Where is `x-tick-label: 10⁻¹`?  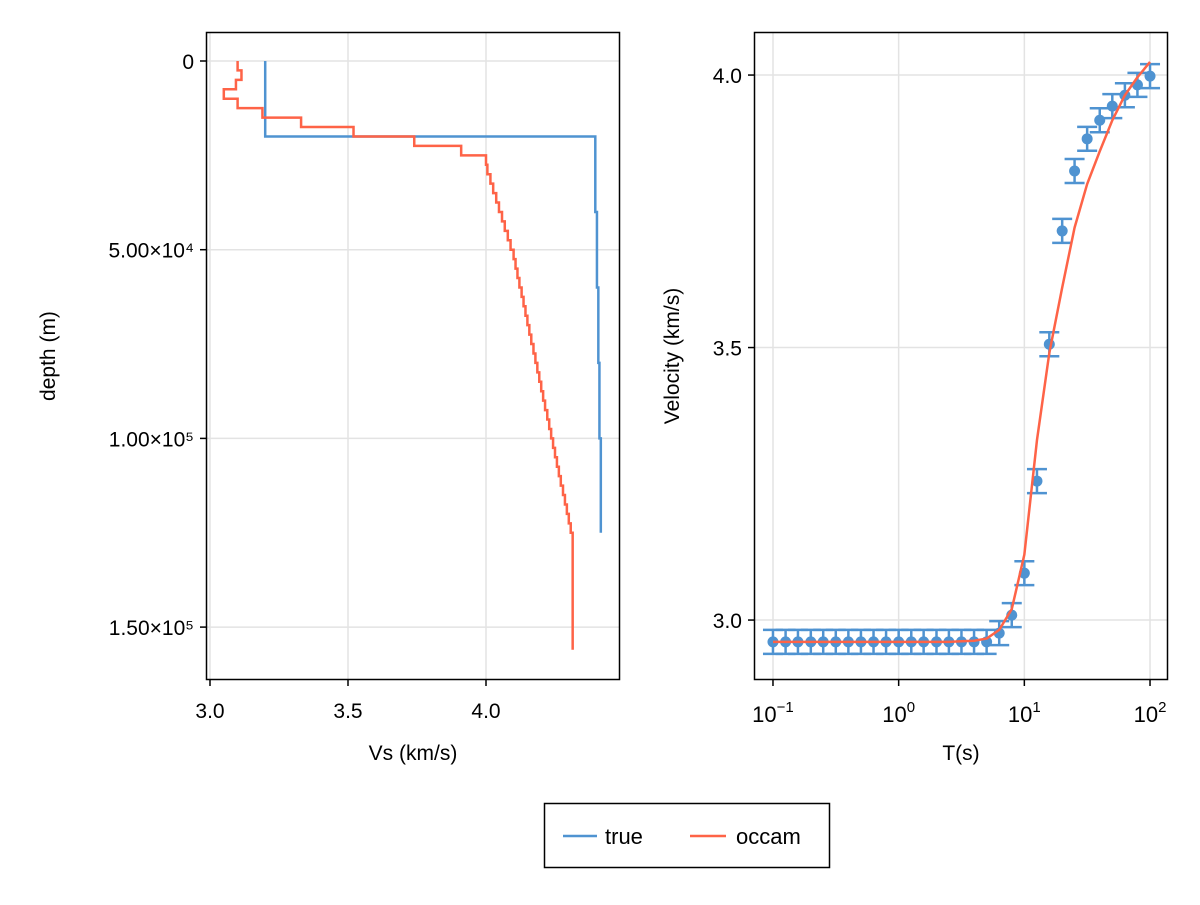
x-tick-label: 10⁻¹ is located at coordinates (773, 713).